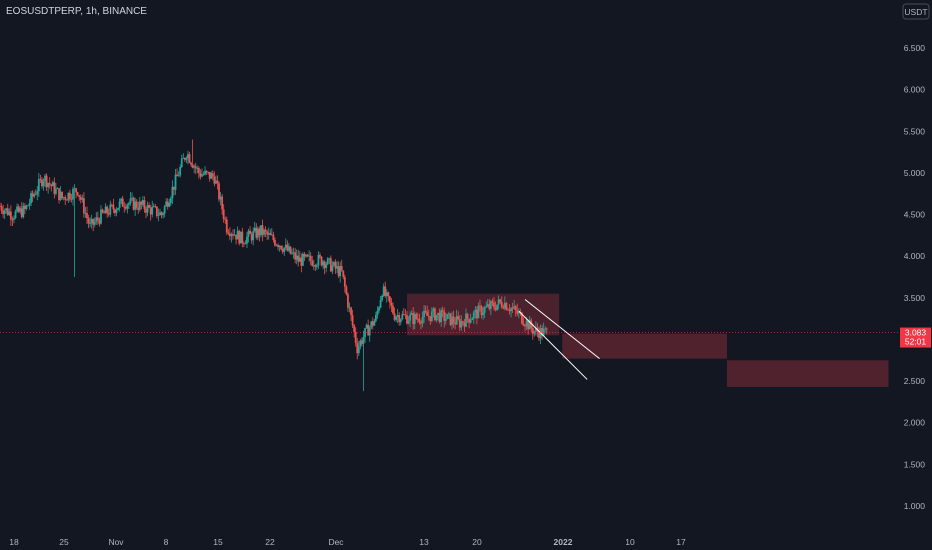 The width and height of the screenshot is (932, 550). I want to click on price-tag: 3.083 52:01, so click(915, 337).